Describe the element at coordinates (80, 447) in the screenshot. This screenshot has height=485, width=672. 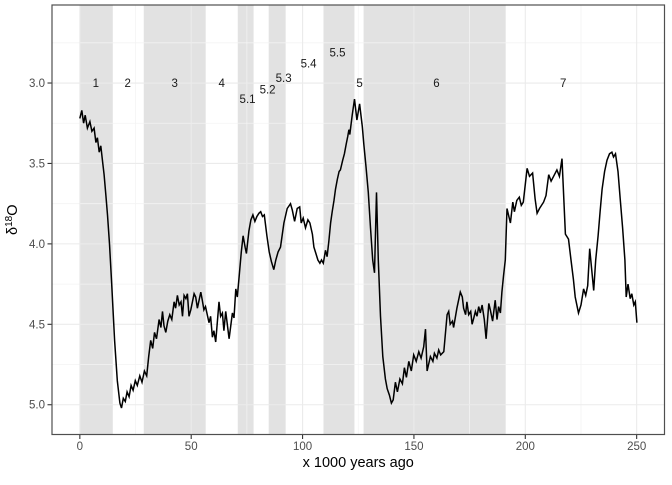
I see `x-tick-label: 0` at that location.